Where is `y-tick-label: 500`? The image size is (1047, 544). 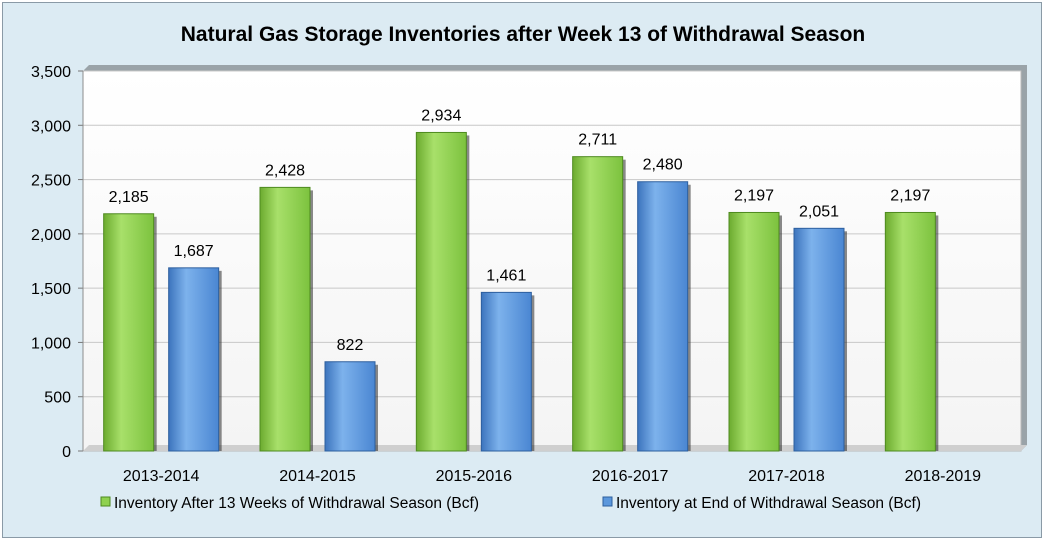
y-tick-label: 500 is located at coordinates (57, 398).